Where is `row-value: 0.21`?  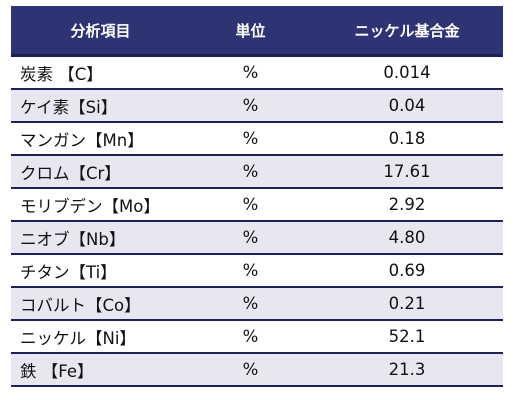 row-value: 0.21 is located at coordinates (407, 304).